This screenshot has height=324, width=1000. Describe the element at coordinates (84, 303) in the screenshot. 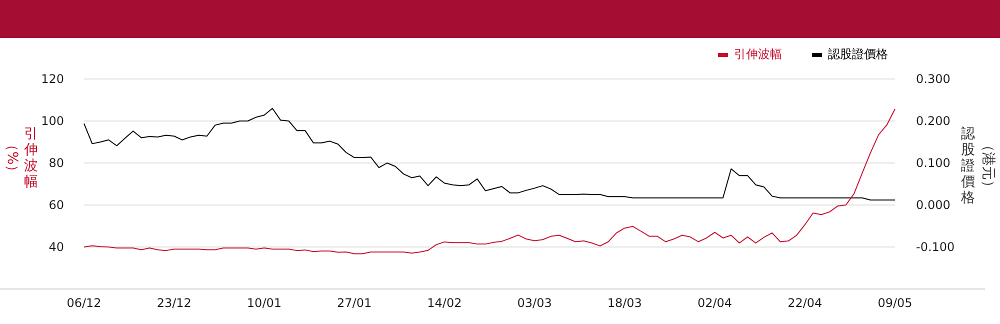

I see `x-tick-label: 06/12` at that location.